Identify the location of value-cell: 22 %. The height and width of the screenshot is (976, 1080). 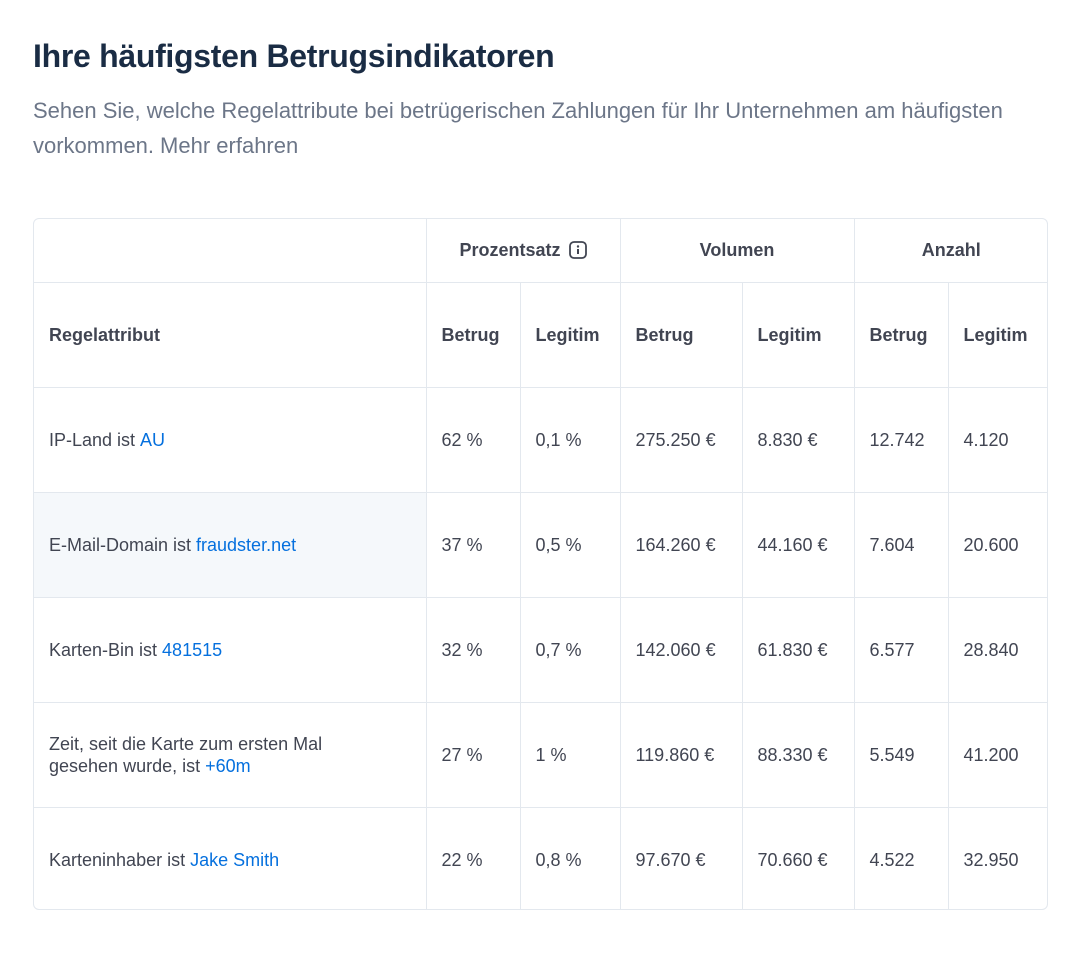
(473, 858).